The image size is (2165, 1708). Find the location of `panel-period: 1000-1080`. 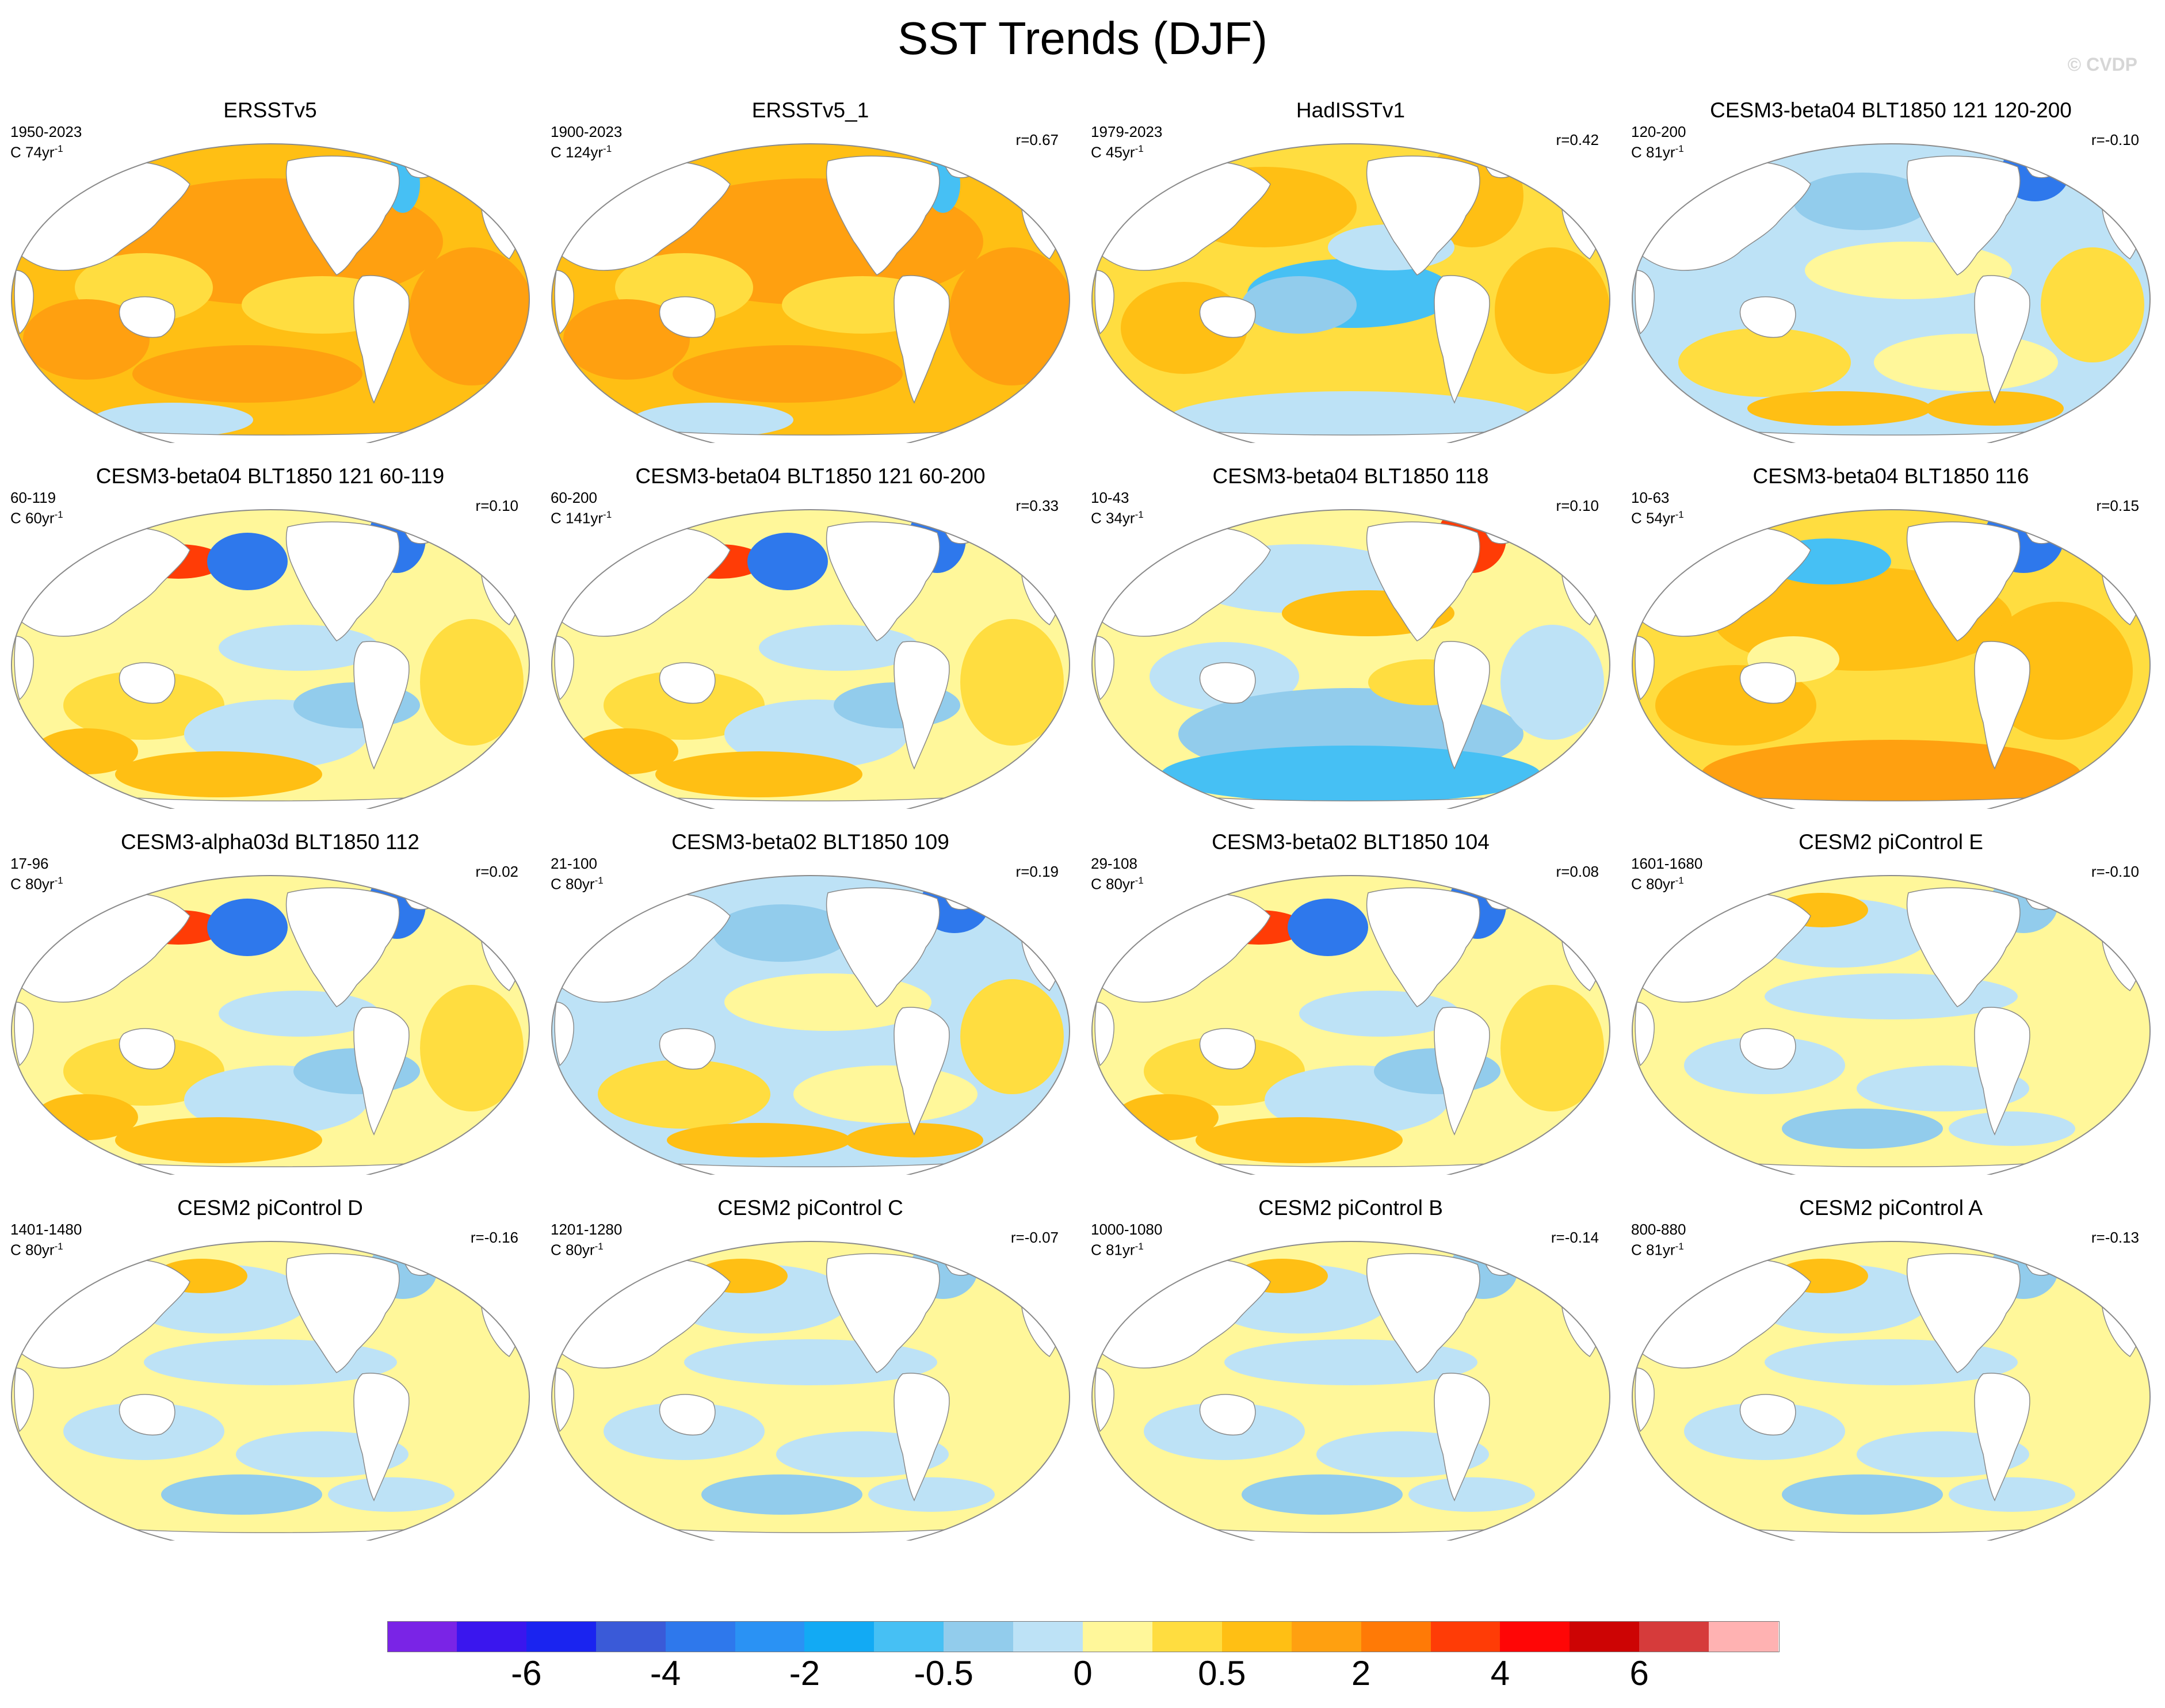

panel-period: 1000-1080 is located at coordinates (1127, 1229).